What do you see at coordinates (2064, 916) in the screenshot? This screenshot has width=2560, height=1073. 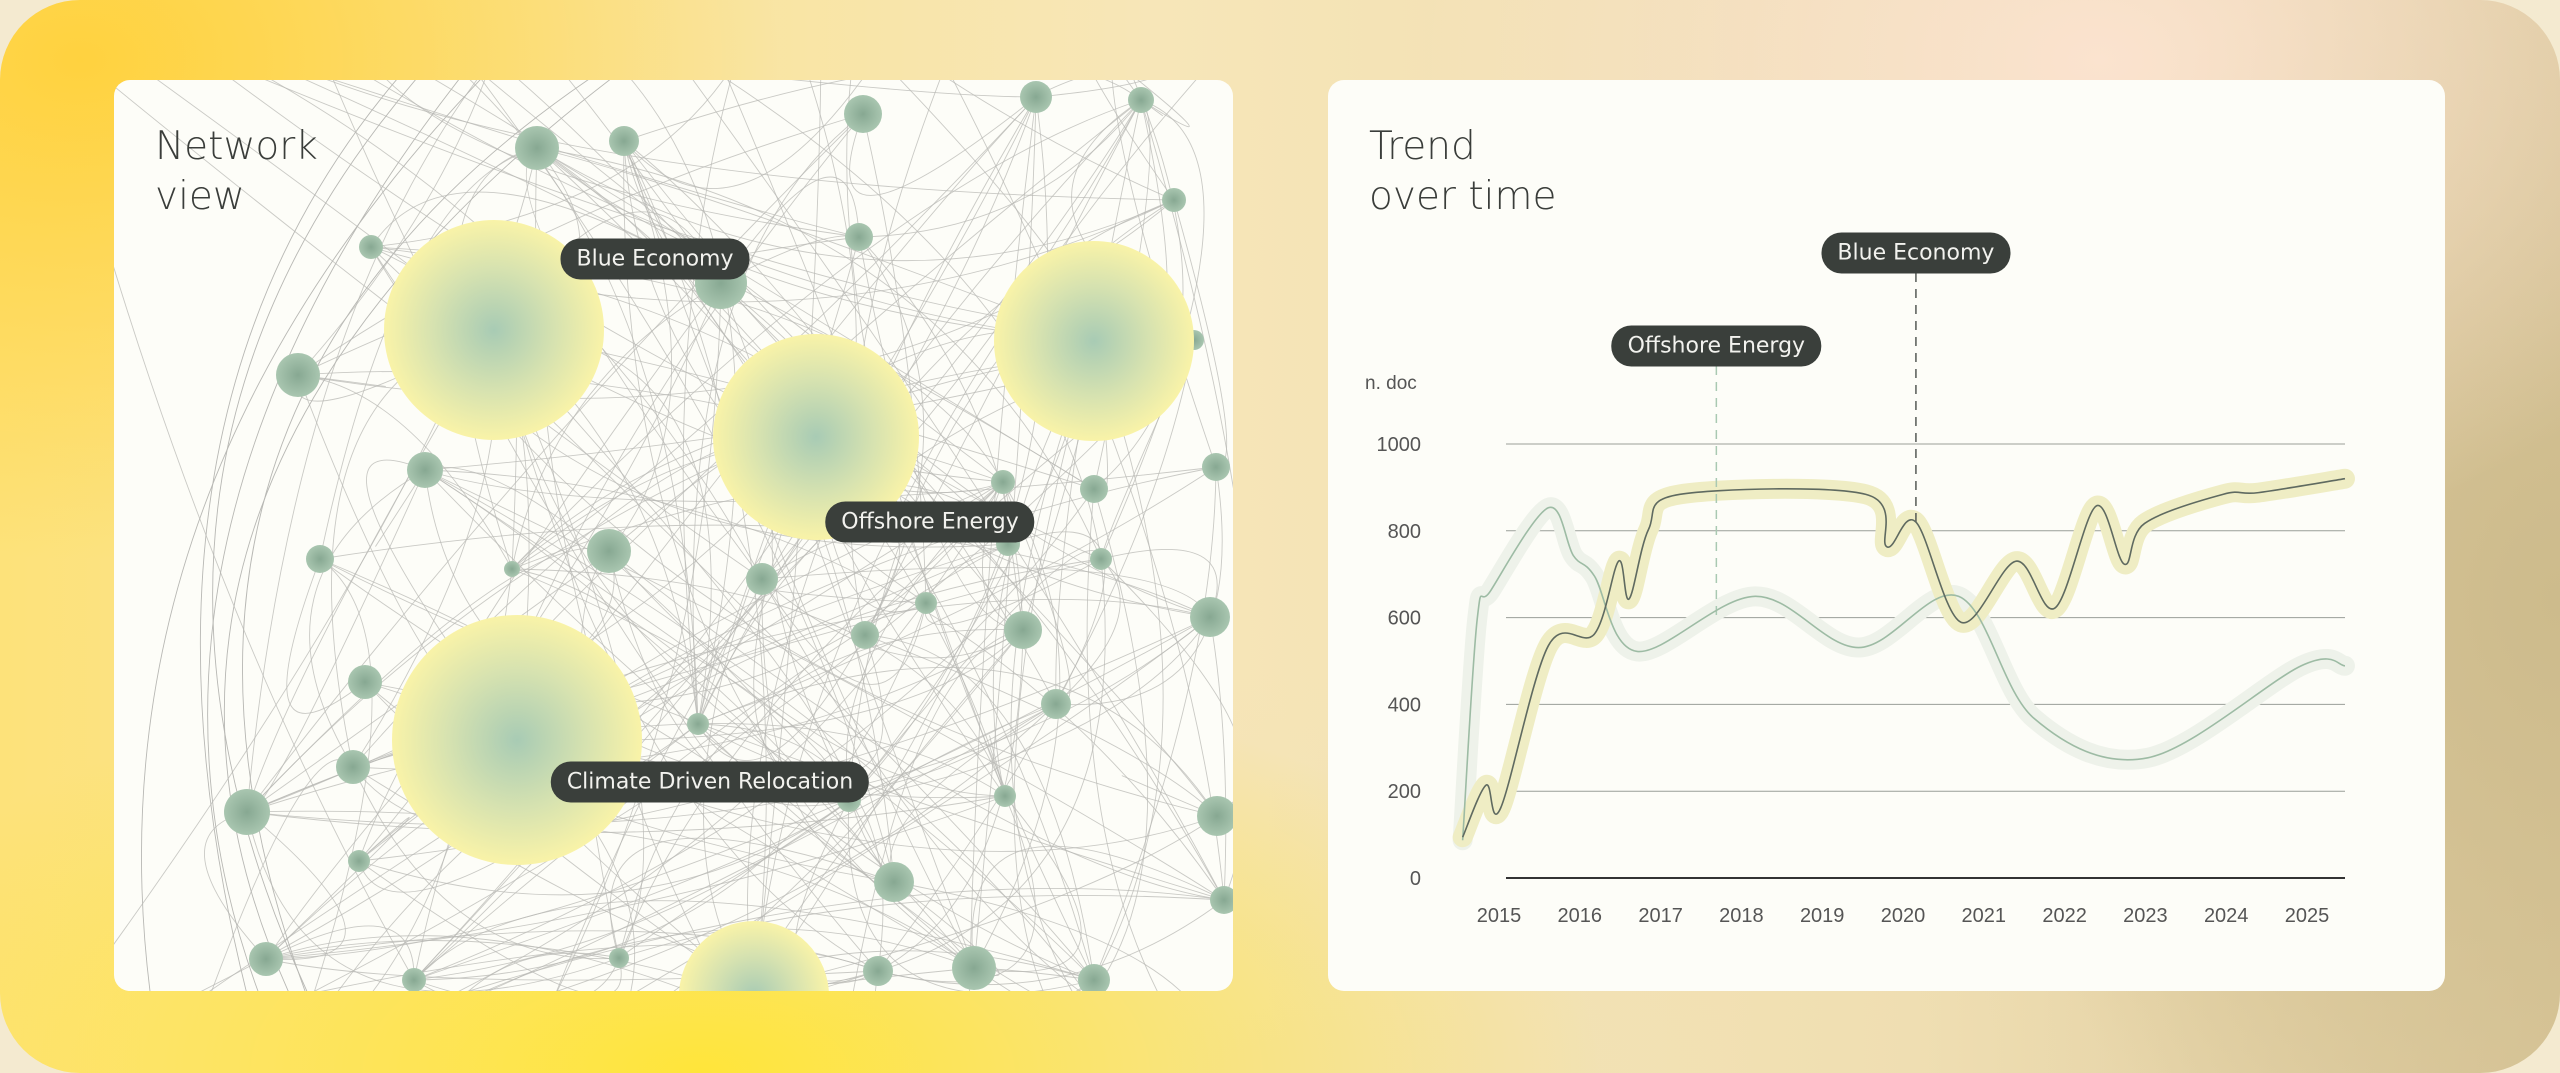 I see `x-tick-label: 2022` at bounding box center [2064, 916].